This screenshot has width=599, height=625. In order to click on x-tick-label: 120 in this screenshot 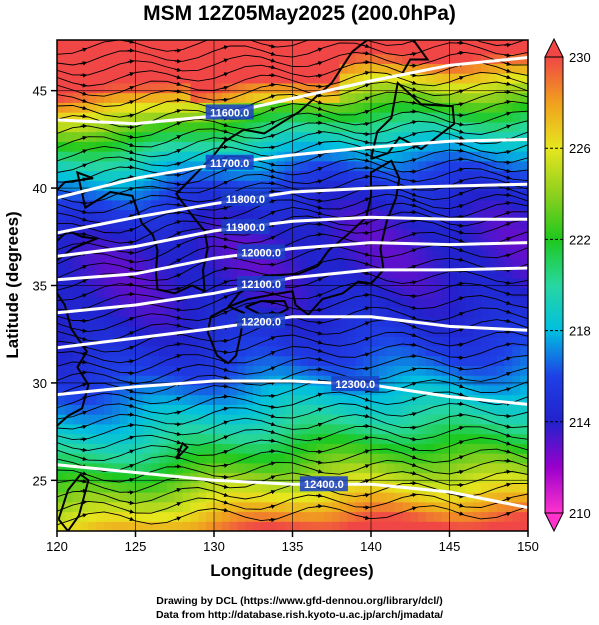, I will do `click(57, 546)`.